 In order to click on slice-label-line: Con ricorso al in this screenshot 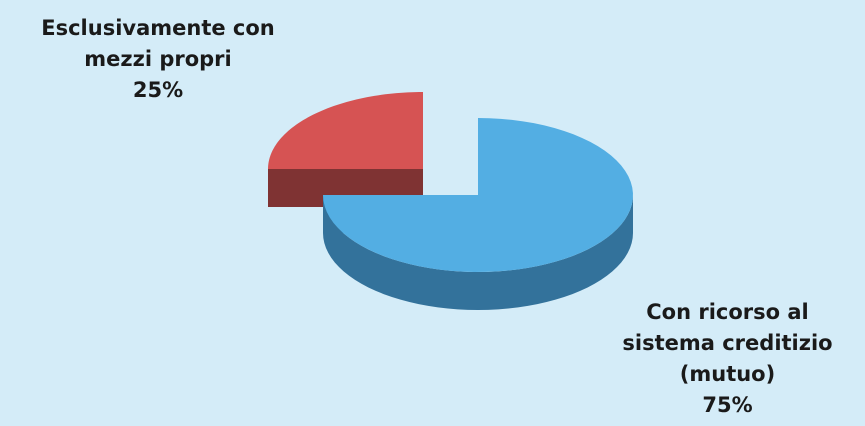, I will do `click(727, 312)`.